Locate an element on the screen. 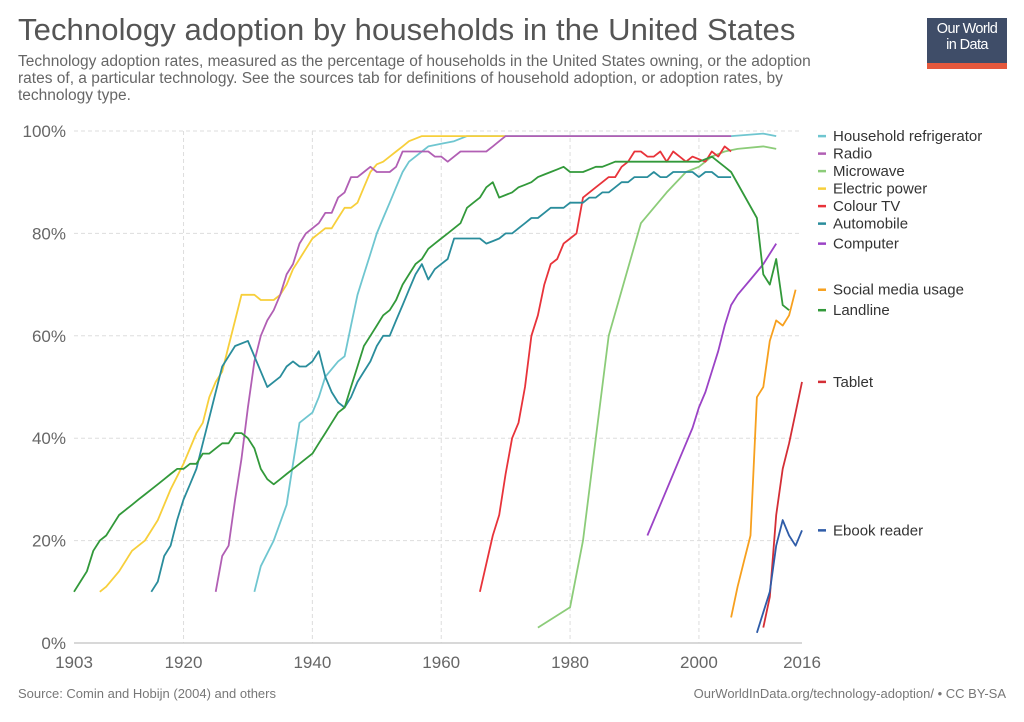  legend-label: Electric power is located at coordinates (880, 189).